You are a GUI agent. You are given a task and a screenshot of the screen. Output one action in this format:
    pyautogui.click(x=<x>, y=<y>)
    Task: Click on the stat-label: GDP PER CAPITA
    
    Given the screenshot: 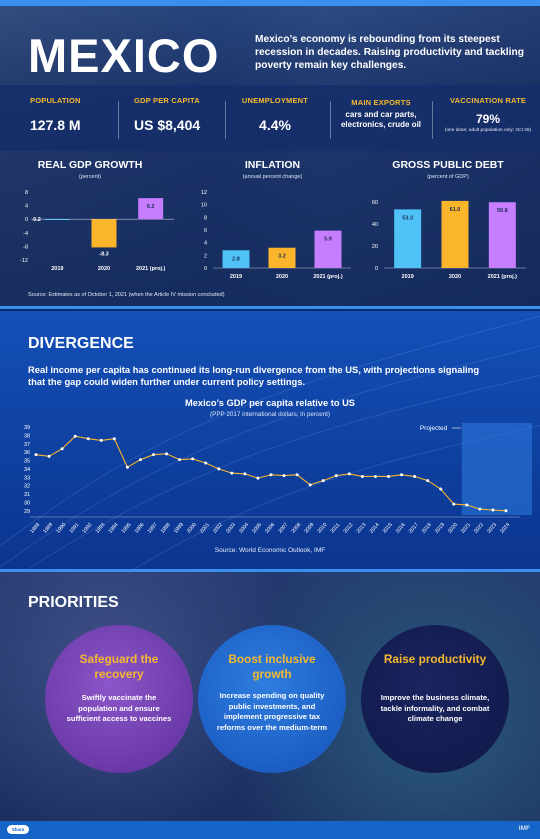 What is the action you would take?
    pyautogui.click(x=167, y=100)
    